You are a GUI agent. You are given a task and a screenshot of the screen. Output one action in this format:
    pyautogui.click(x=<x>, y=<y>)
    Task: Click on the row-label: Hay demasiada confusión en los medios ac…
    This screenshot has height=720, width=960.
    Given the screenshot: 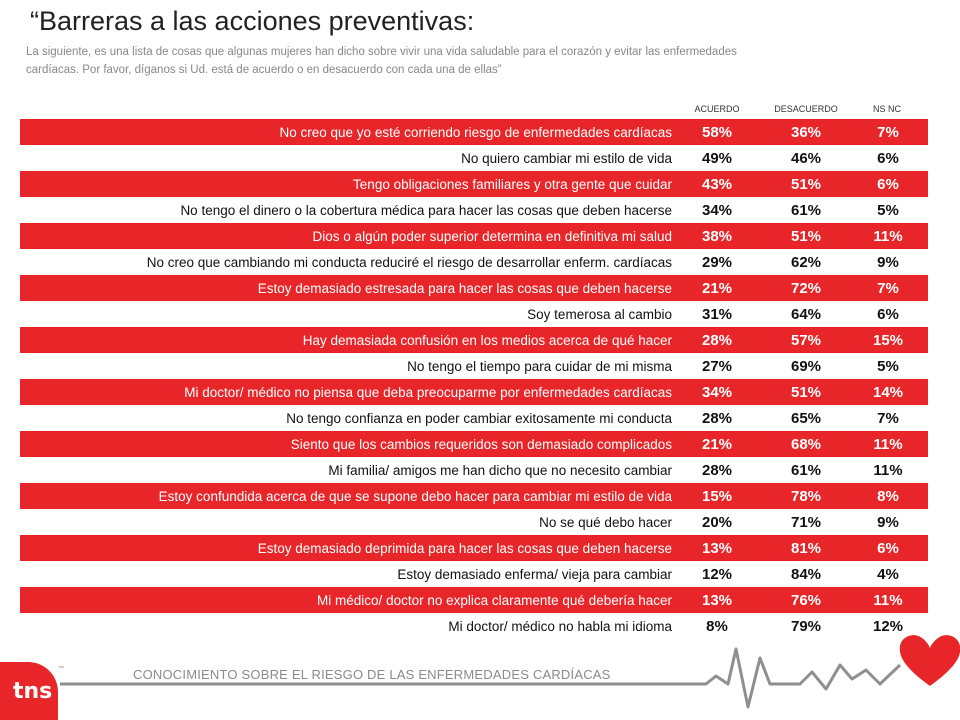 What is the action you would take?
    pyautogui.click(x=487, y=340)
    